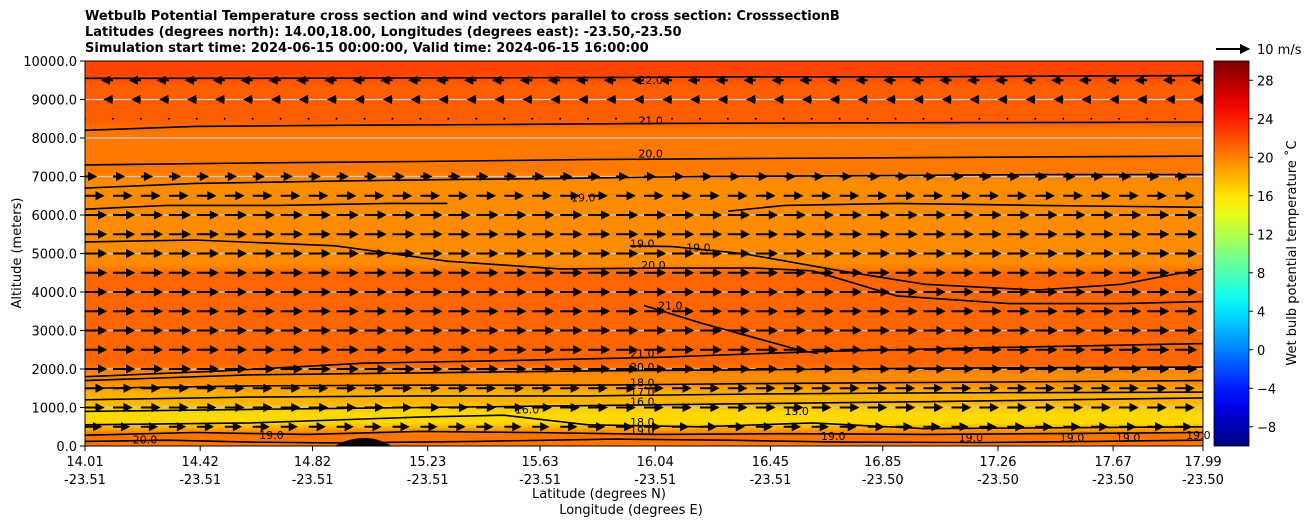  I want to click on contour-label: 21.0, so click(642, 353).